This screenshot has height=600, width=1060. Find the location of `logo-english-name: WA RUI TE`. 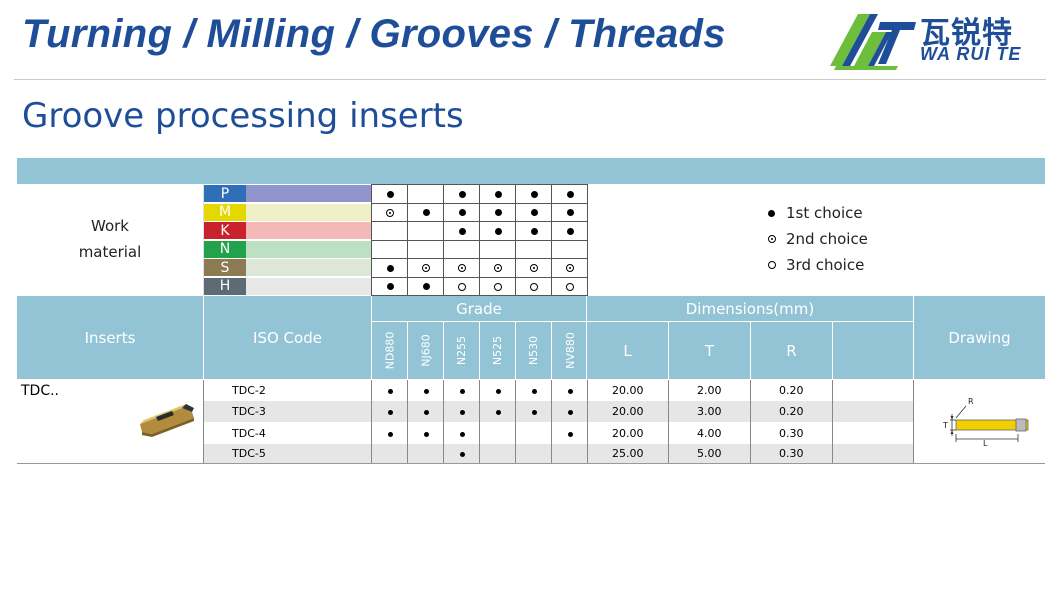

logo-english-name: WA RUI TE is located at coordinates (971, 54).